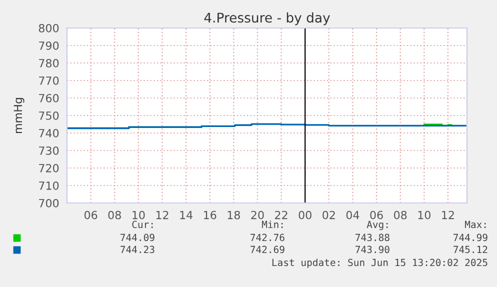  I want to click on text: 742.76, so click(267, 238).